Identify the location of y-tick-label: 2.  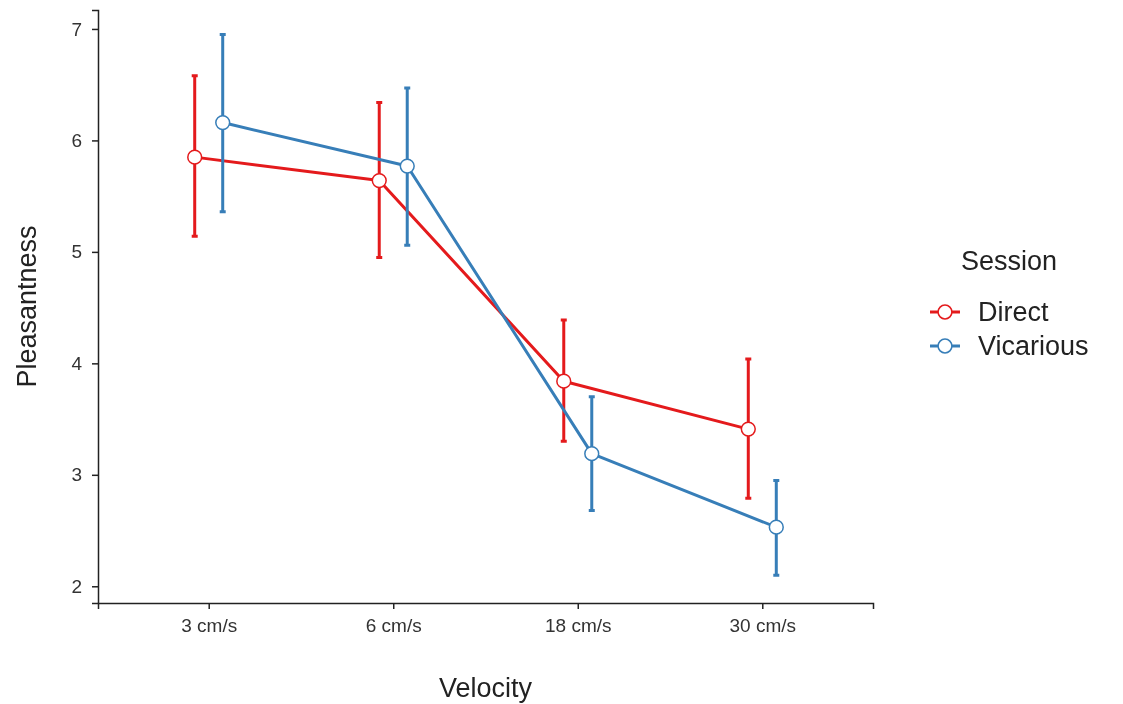
(76, 586).